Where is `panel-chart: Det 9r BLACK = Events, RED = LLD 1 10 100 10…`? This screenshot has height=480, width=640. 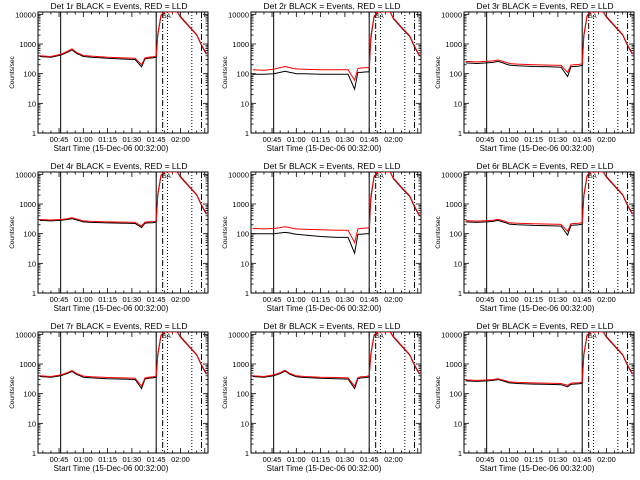 panel-chart: Det 9r BLACK = Events, RED = LLD 1 10 100 10… is located at coordinates (535, 397).